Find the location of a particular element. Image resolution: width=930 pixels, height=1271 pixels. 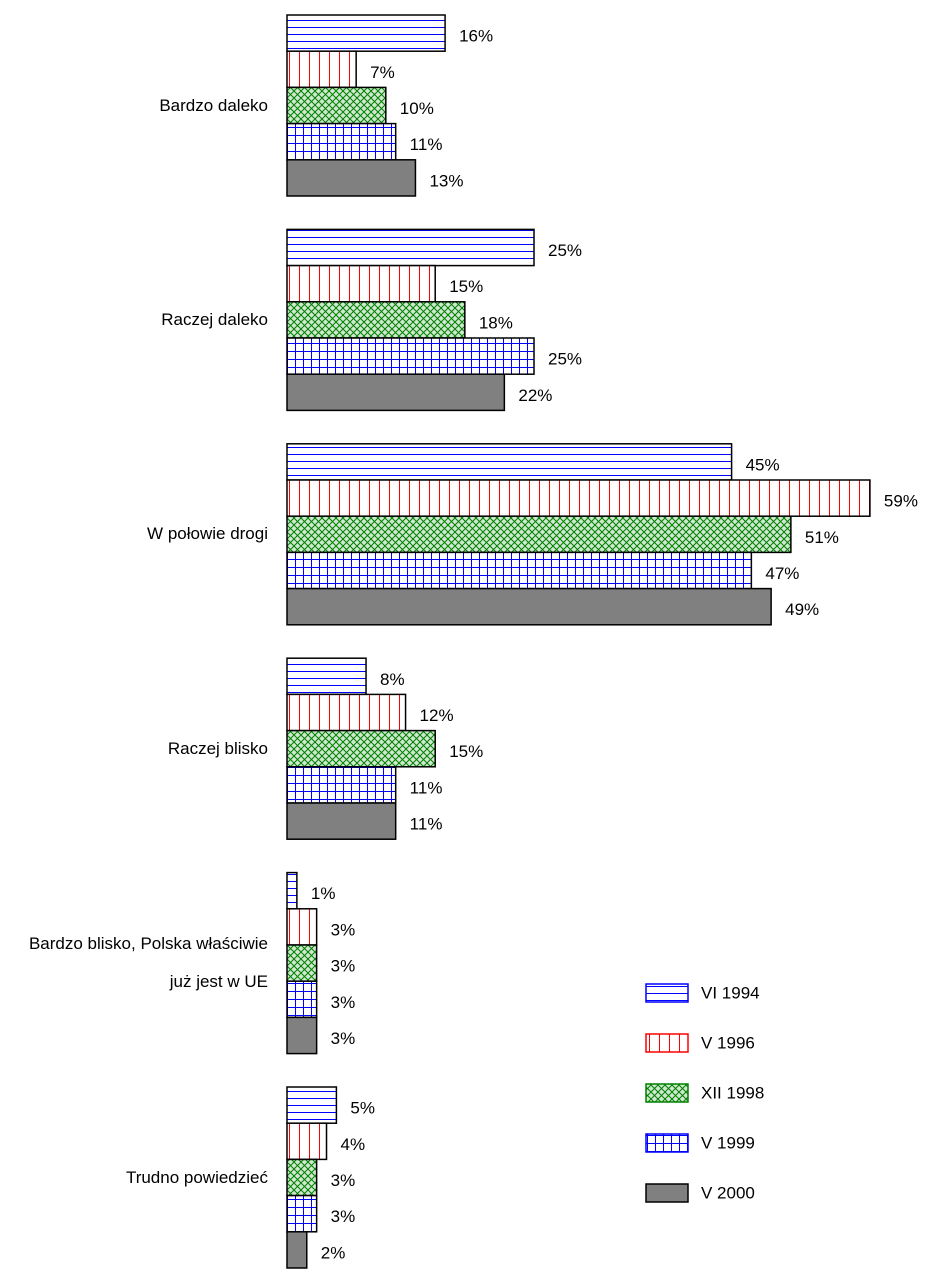

data-label: 5% is located at coordinates (362, 1108).